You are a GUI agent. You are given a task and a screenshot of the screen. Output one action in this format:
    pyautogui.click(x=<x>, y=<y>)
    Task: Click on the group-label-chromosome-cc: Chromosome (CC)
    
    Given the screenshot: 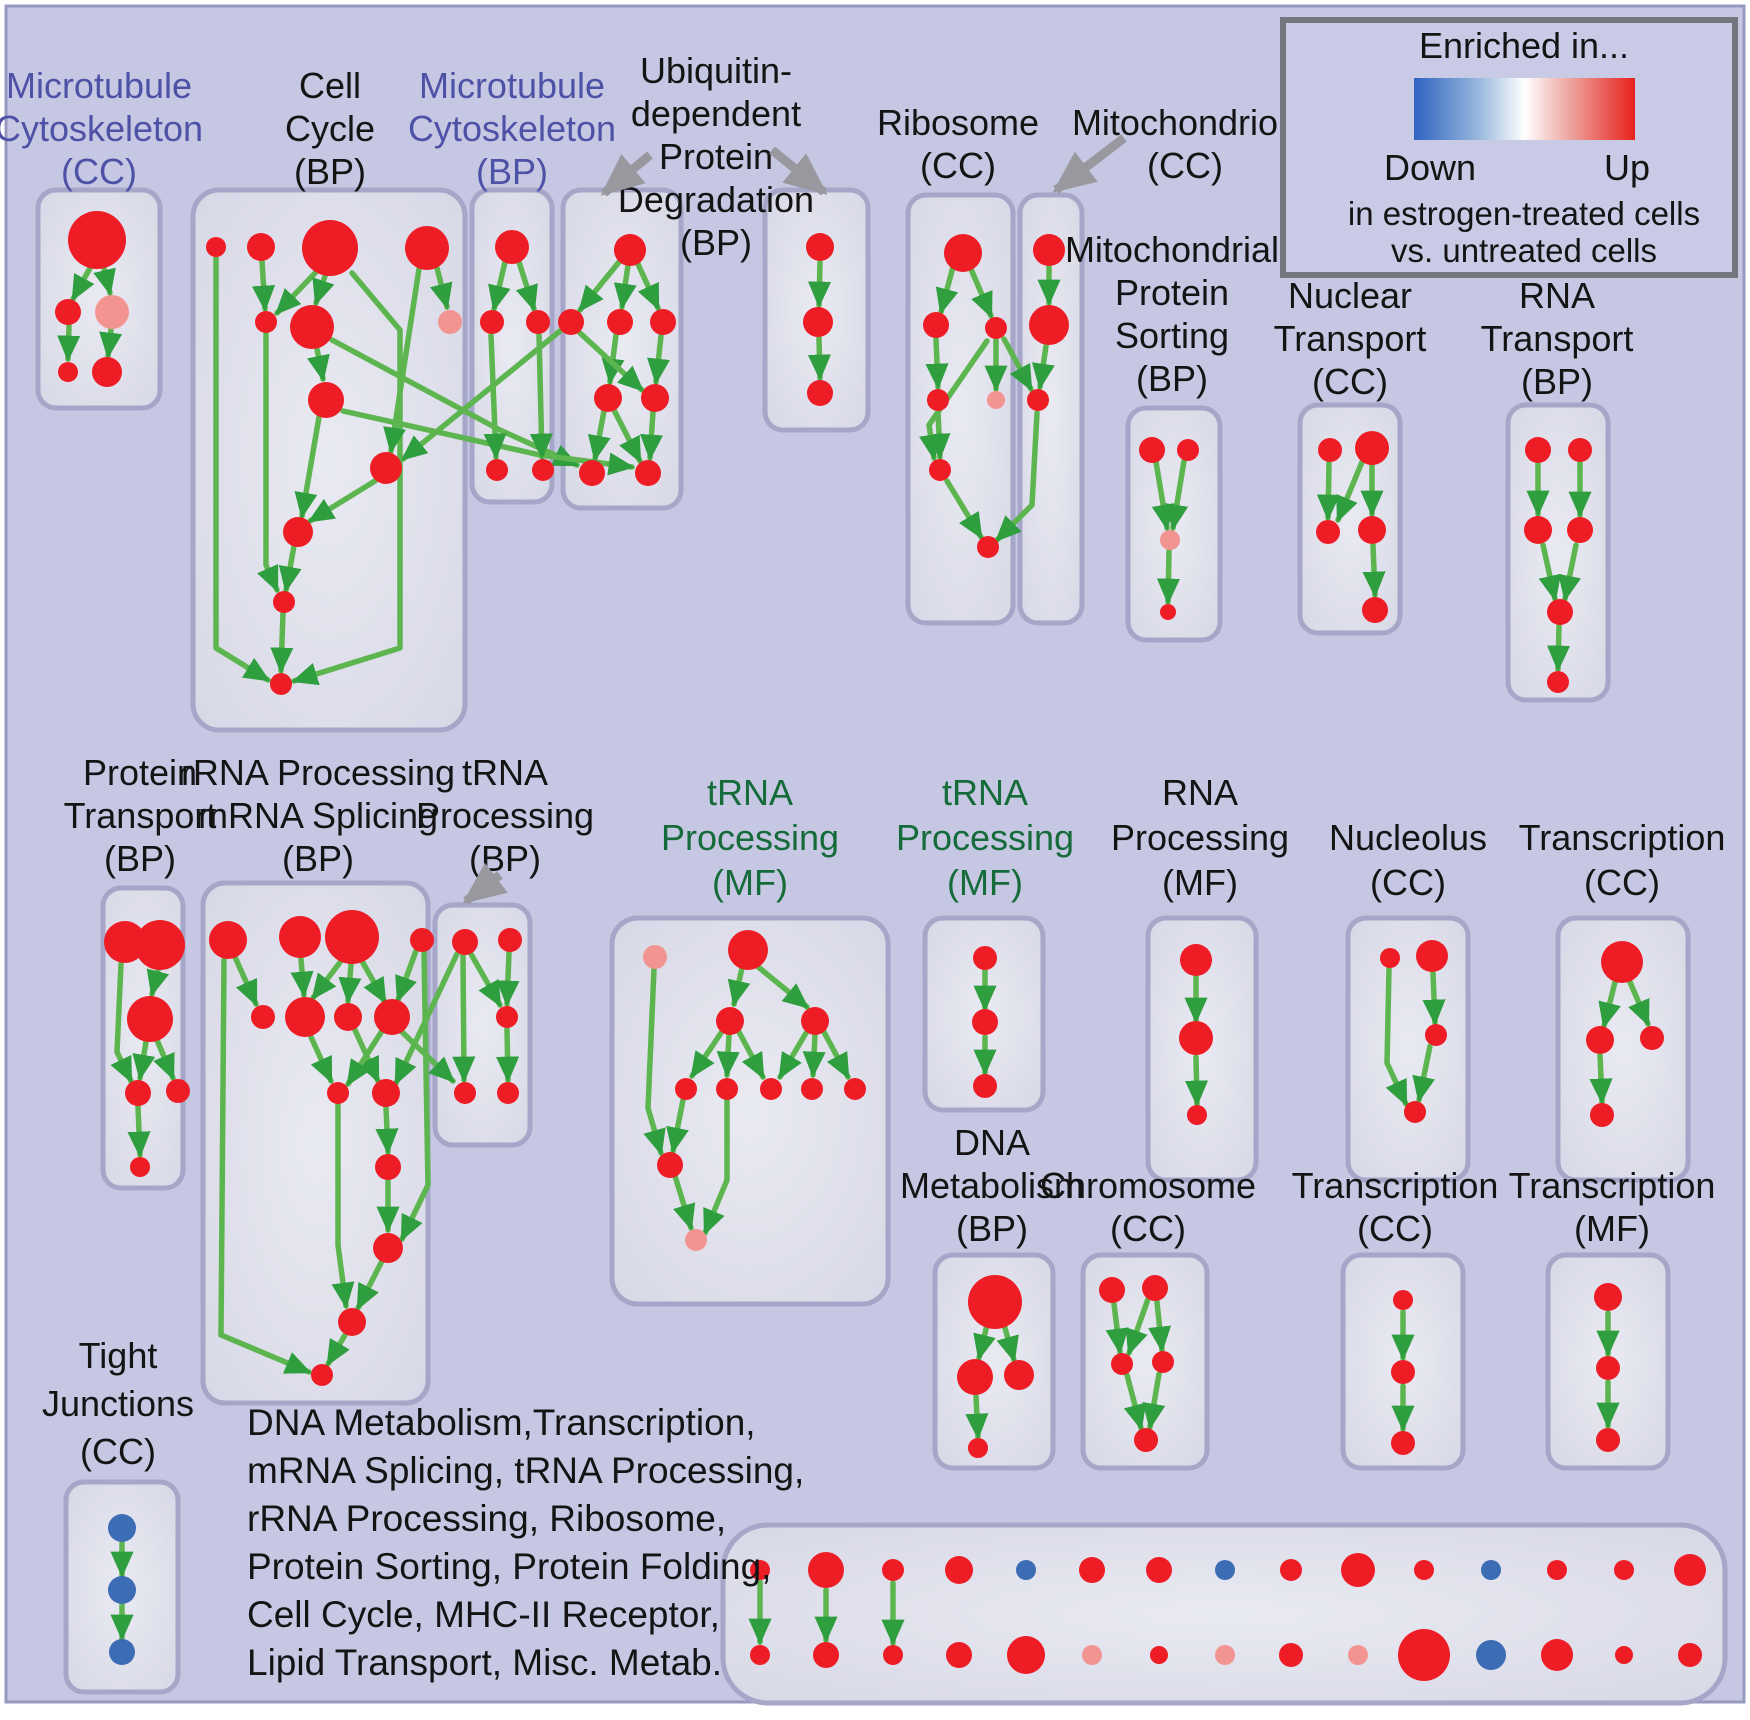 What is the action you would take?
    pyautogui.click(x=1148, y=1207)
    